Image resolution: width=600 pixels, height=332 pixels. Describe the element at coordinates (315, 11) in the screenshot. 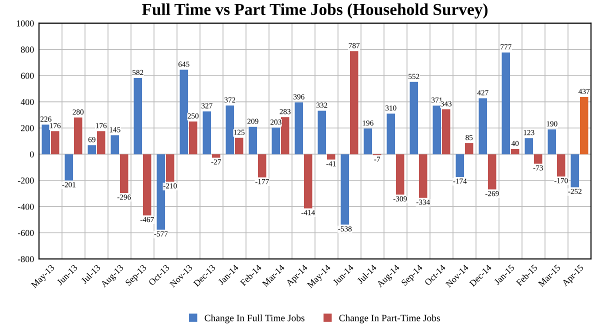

I see `chart-title: Full Time vs Part Time Jobs (Household Survey)` at that location.